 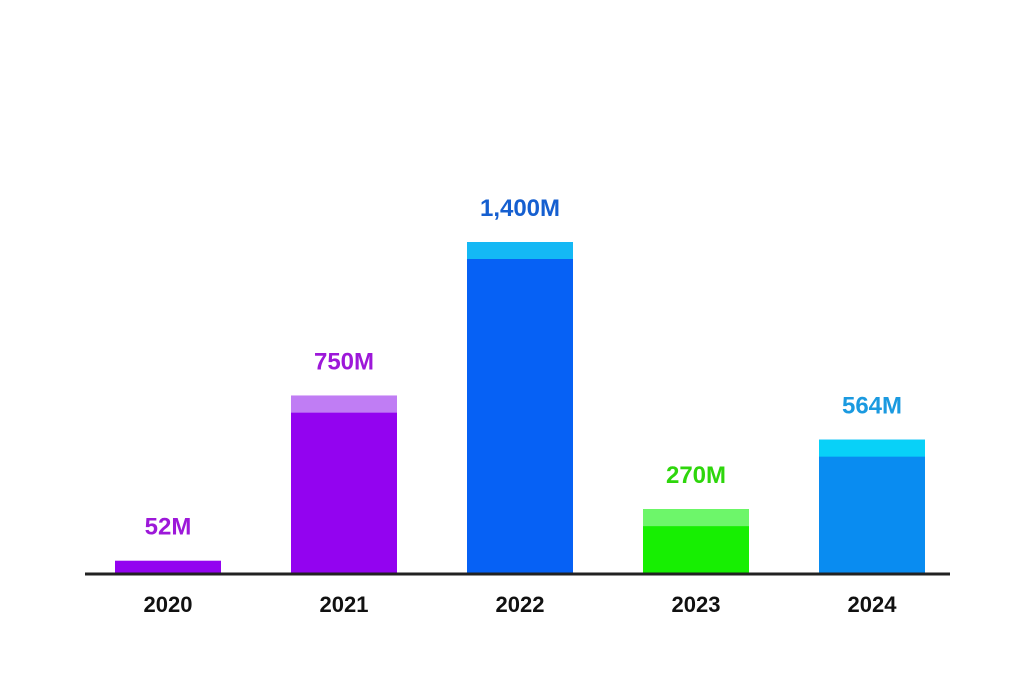 What do you see at coordinates (168, 604) in the screenshot?
I see `x-tick-label-2020: 2020` at bounding box center [168, 604].